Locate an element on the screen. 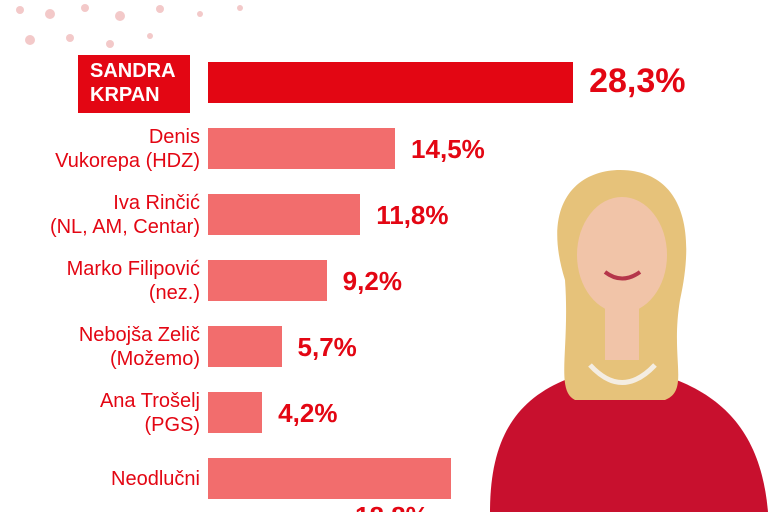  category-label: Ana Trošelj (PGS) is located at coordinates (149, 412).